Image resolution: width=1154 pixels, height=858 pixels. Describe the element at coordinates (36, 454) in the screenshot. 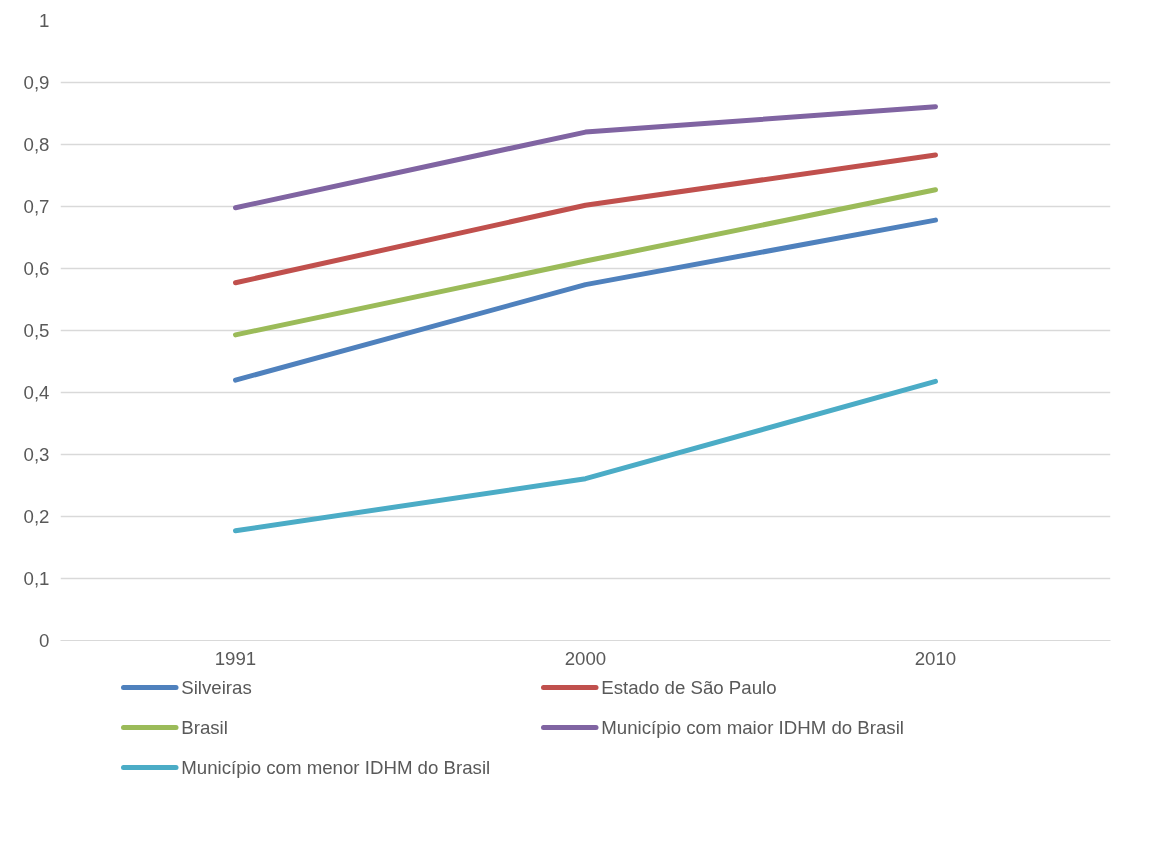

I see `y-tick-label: 0,3` at that location.